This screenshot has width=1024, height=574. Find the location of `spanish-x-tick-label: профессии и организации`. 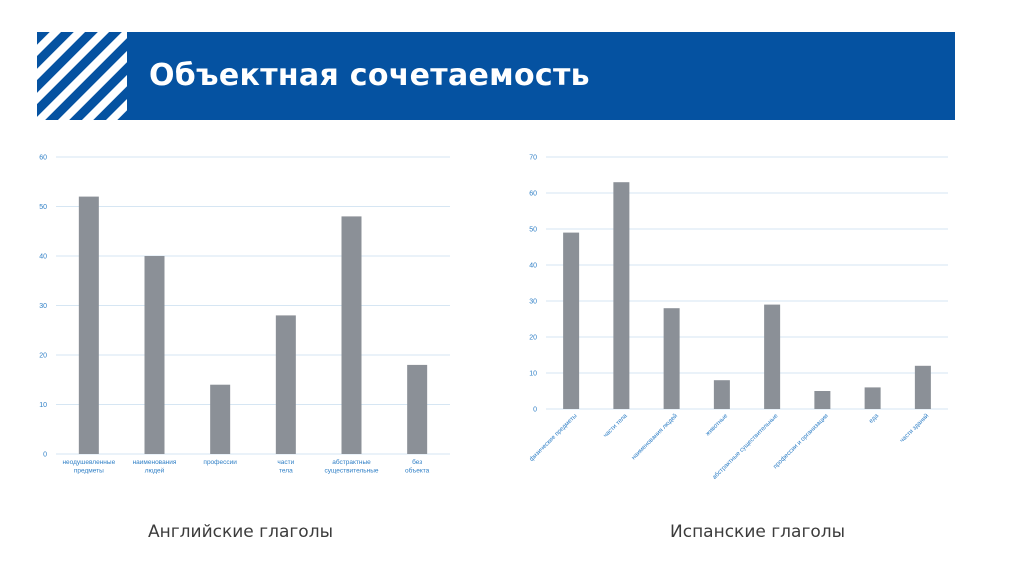

spanish-x-tick-label: профессии и организации is located at coordinates (801, 441).